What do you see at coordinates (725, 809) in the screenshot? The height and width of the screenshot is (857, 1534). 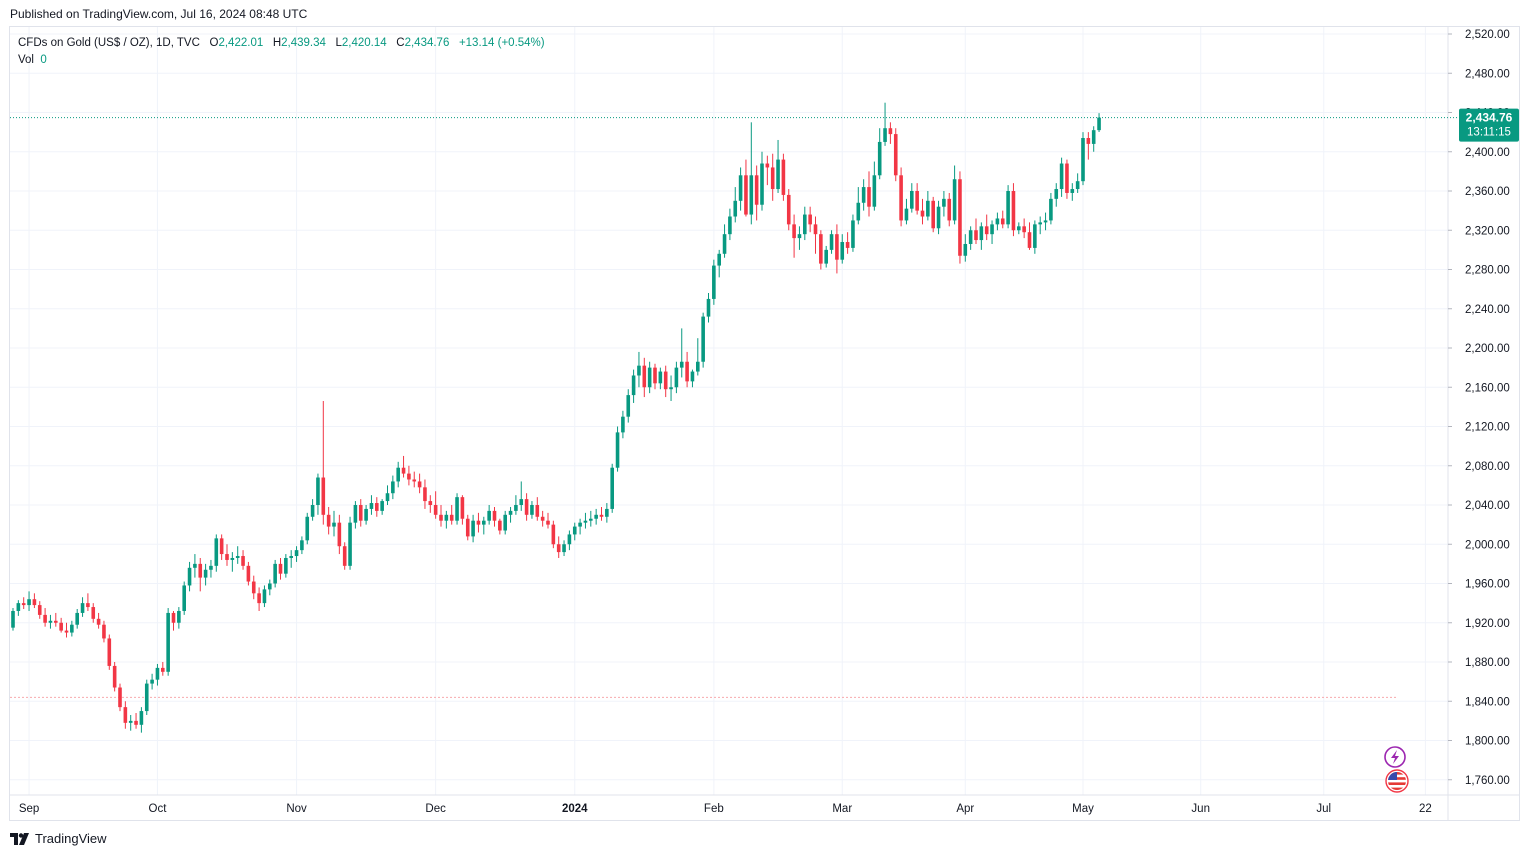 I see `time-axis: Sep Oct Nov Dec 2024 Feb Mar Apr May Jun Jul 22` at bounding box center [725, 809].